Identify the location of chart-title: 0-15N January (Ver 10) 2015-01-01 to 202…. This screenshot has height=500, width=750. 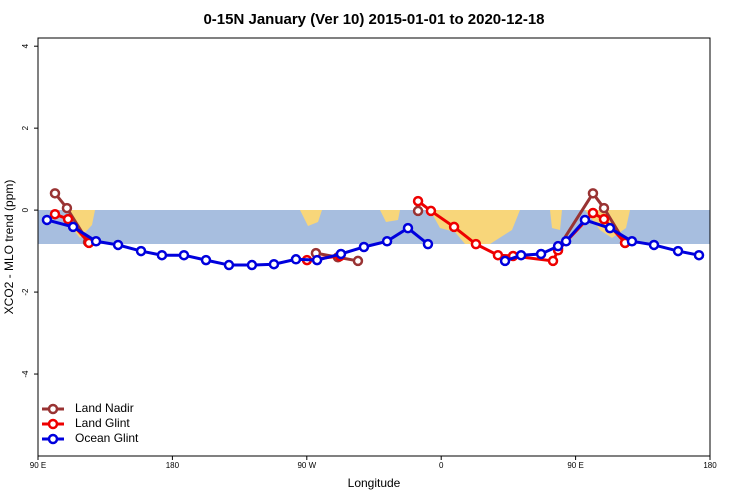
(373, 19).